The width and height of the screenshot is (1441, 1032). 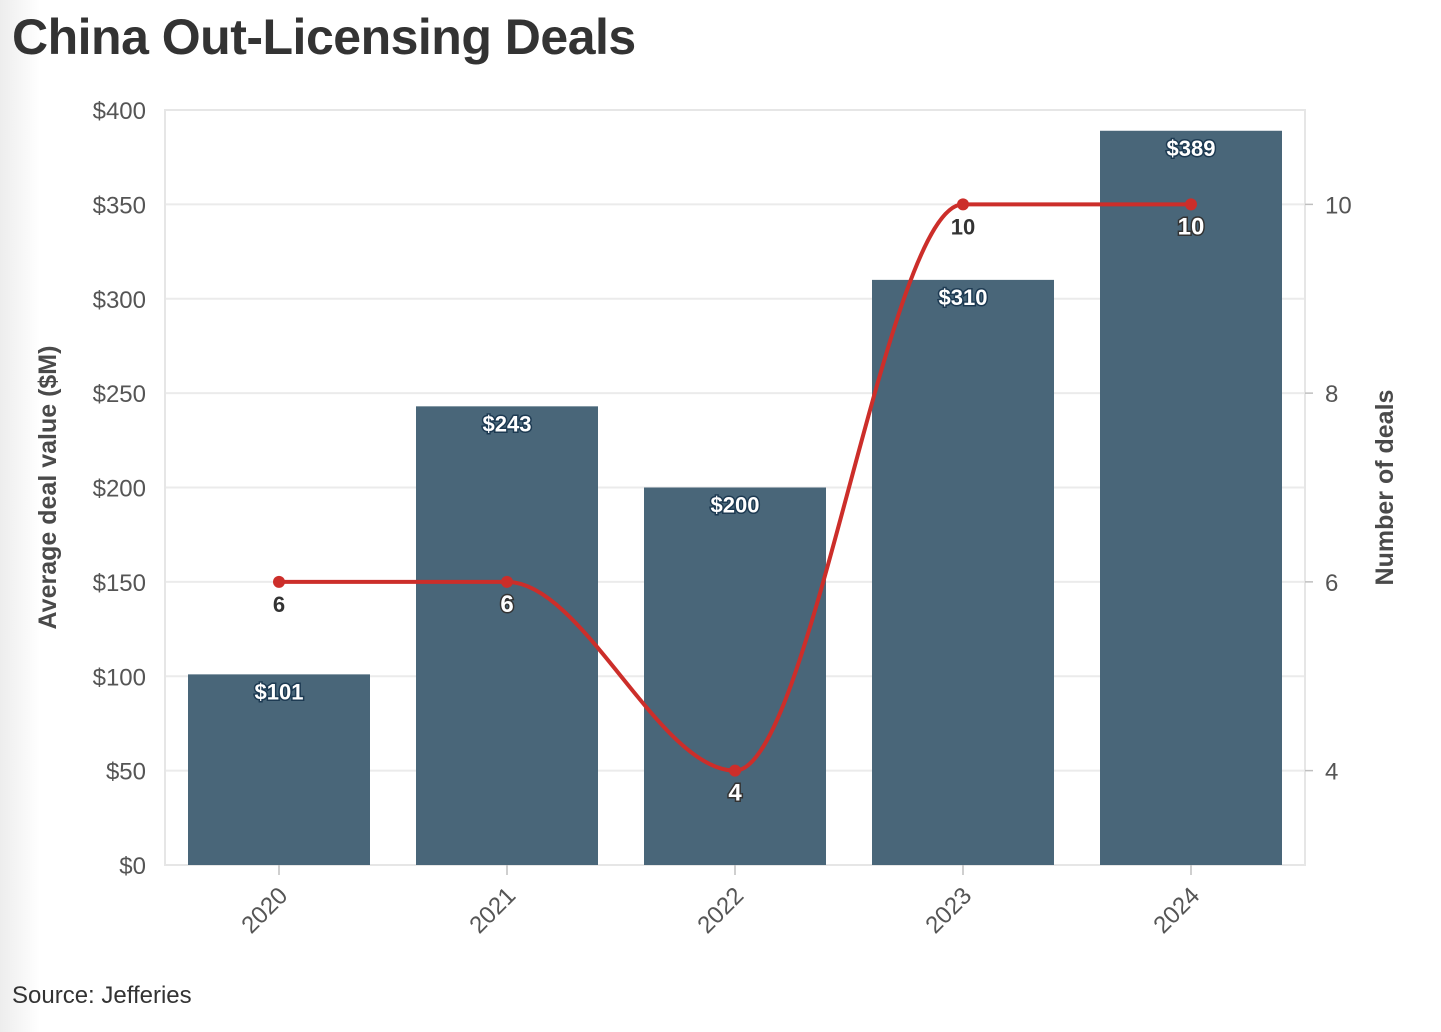 I want to click on y-tick-label: $0, so click(x=132, y=866).